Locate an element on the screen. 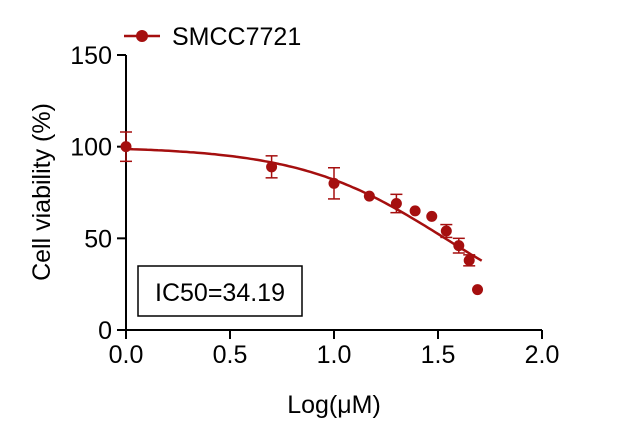 This screenshot has height=441, width=629. x-tick-label: 0.0 is located at coordinates (126, 355).